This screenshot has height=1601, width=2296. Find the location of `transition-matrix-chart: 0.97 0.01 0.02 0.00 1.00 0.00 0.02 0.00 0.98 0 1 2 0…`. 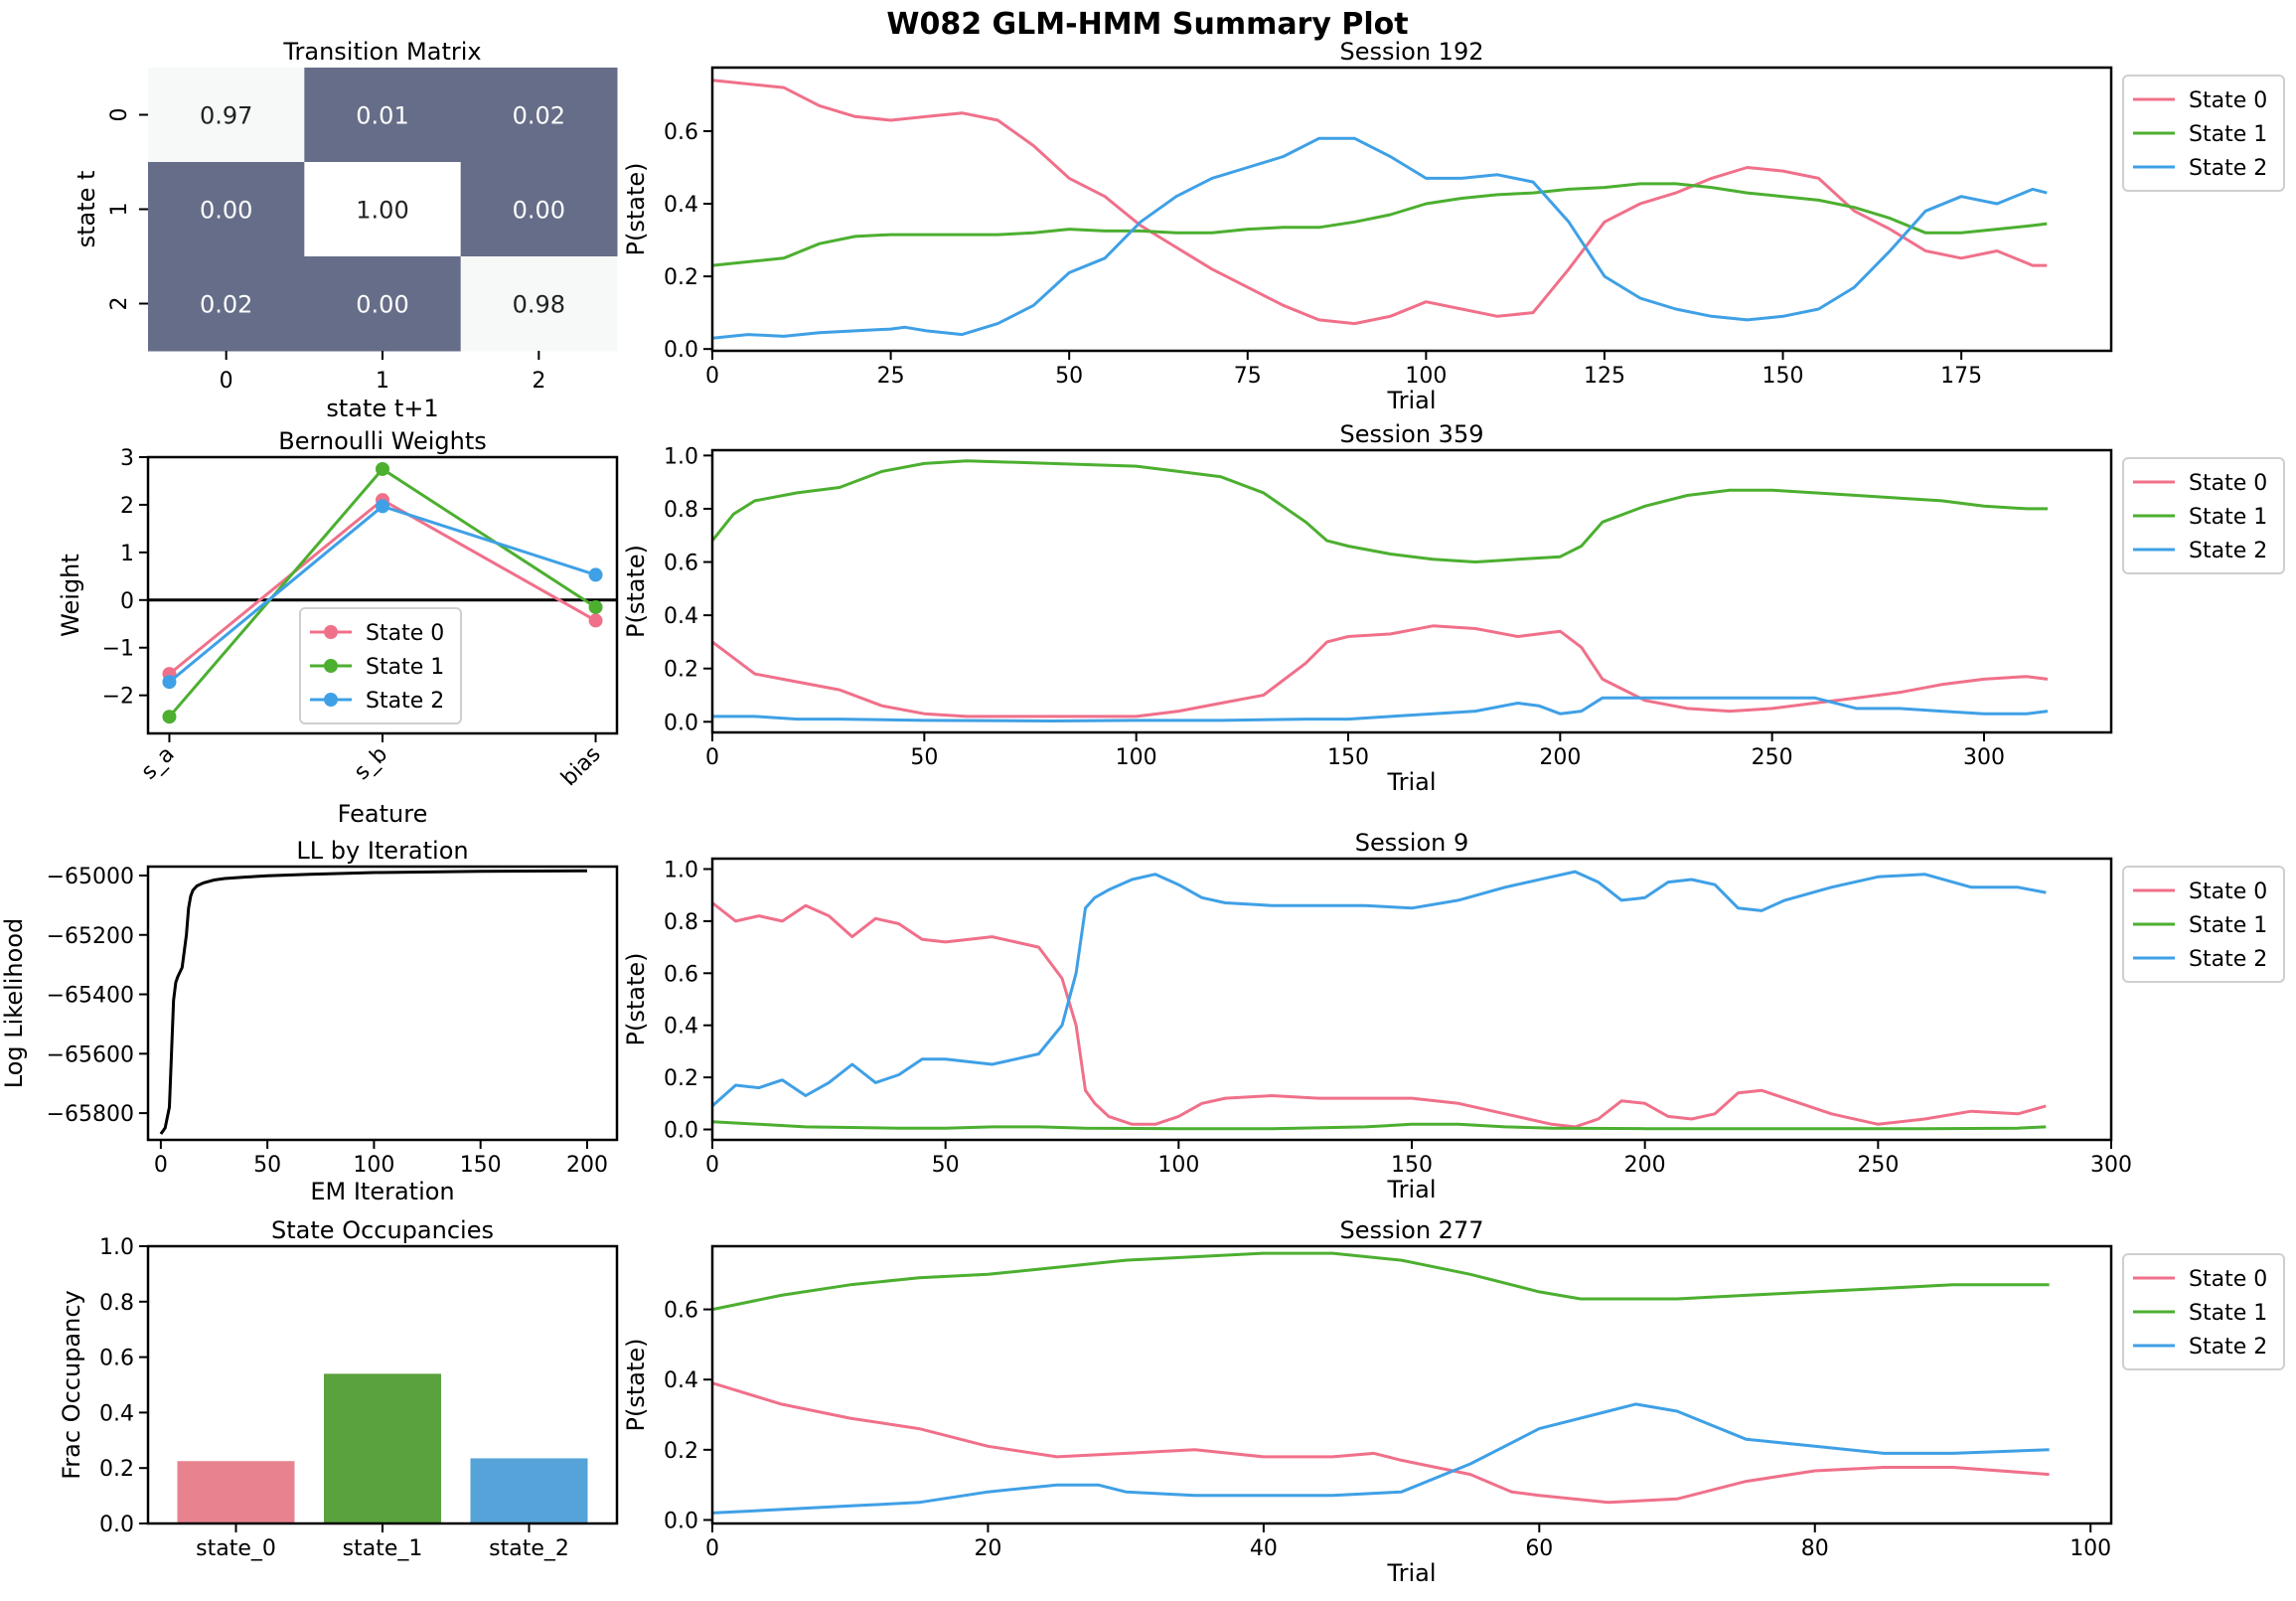

transition-matrix-chart: 0.97 0.01 0.02 0.00 1.00 0.00 0.02 0.00 0.98 0 1 2 0… is located at coordinates (345, 230).